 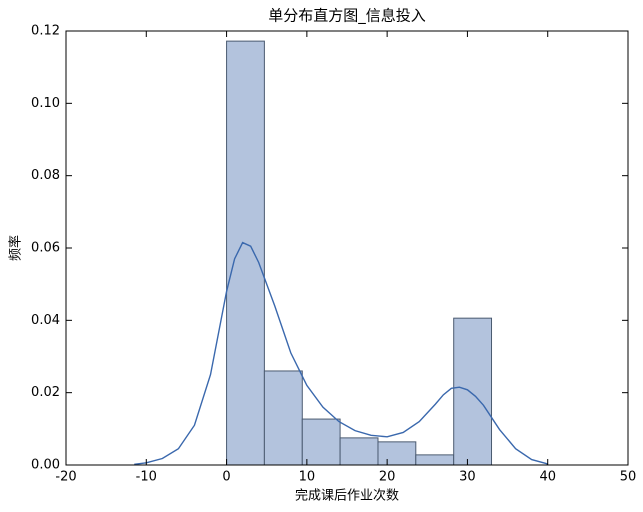 What do you see at coordinates (45, 175) in the screenshot?
I see `y-tick-label: 0.08` at bounding box center [45, 175].